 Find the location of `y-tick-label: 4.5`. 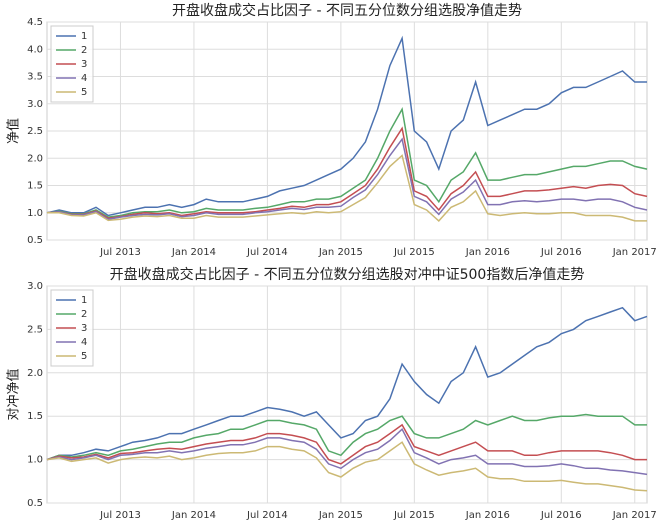

y-tick-label: 4.5 is located at coordinates (35, 22).